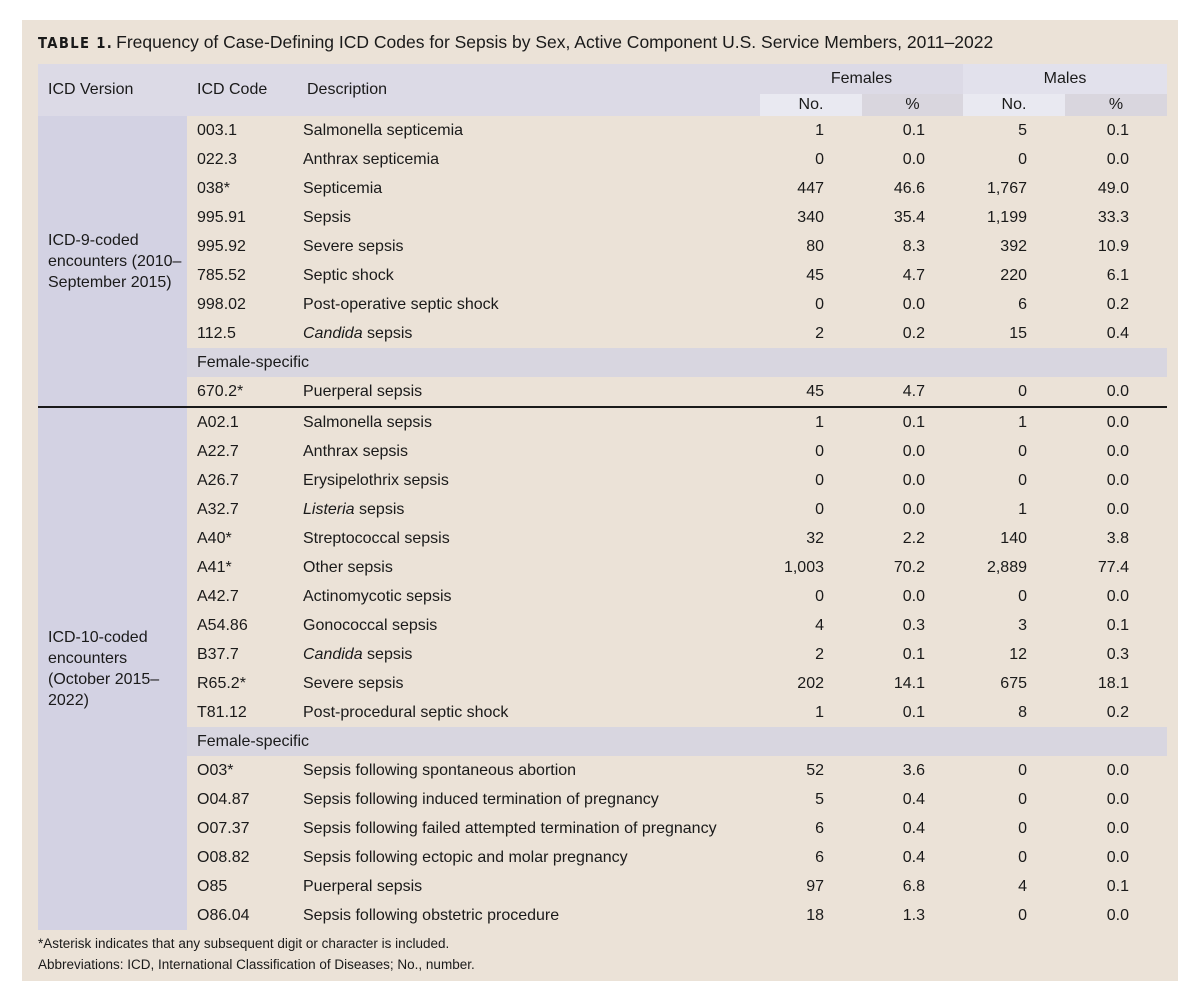 The height and width of the screenshot is (1001, 1200). Describe the element at coordinates (810, 188) in the screenshot. I see `females-no: 447` at that location.